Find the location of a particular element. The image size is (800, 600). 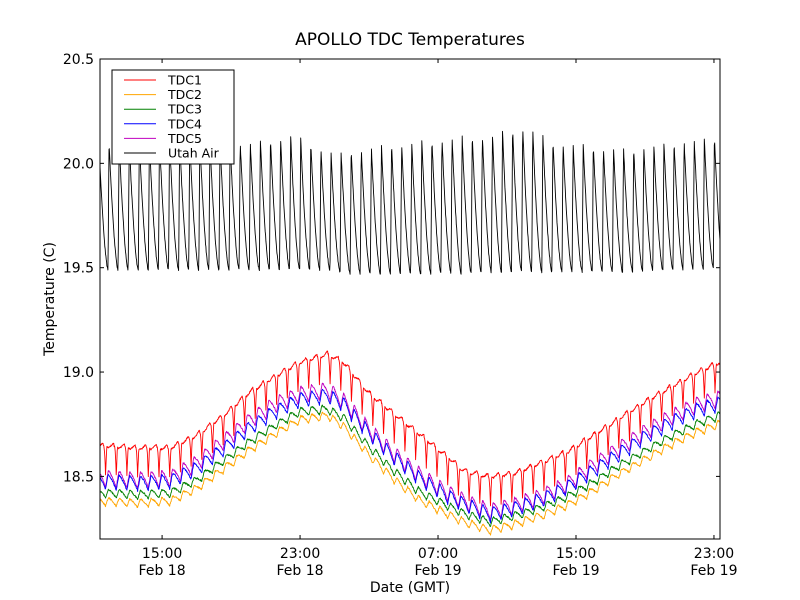

y-tick-label: 20.5 is located at coordinates (78, 60).